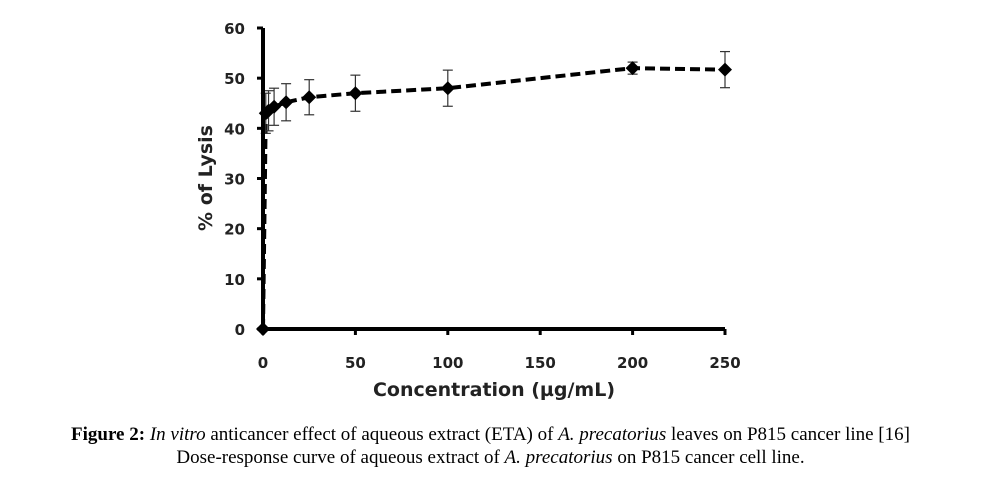  What do you see at coordinates (108, 434) in the screenshot?
I see `figure-label: Figure 2:` at bounding box center [108, 434].